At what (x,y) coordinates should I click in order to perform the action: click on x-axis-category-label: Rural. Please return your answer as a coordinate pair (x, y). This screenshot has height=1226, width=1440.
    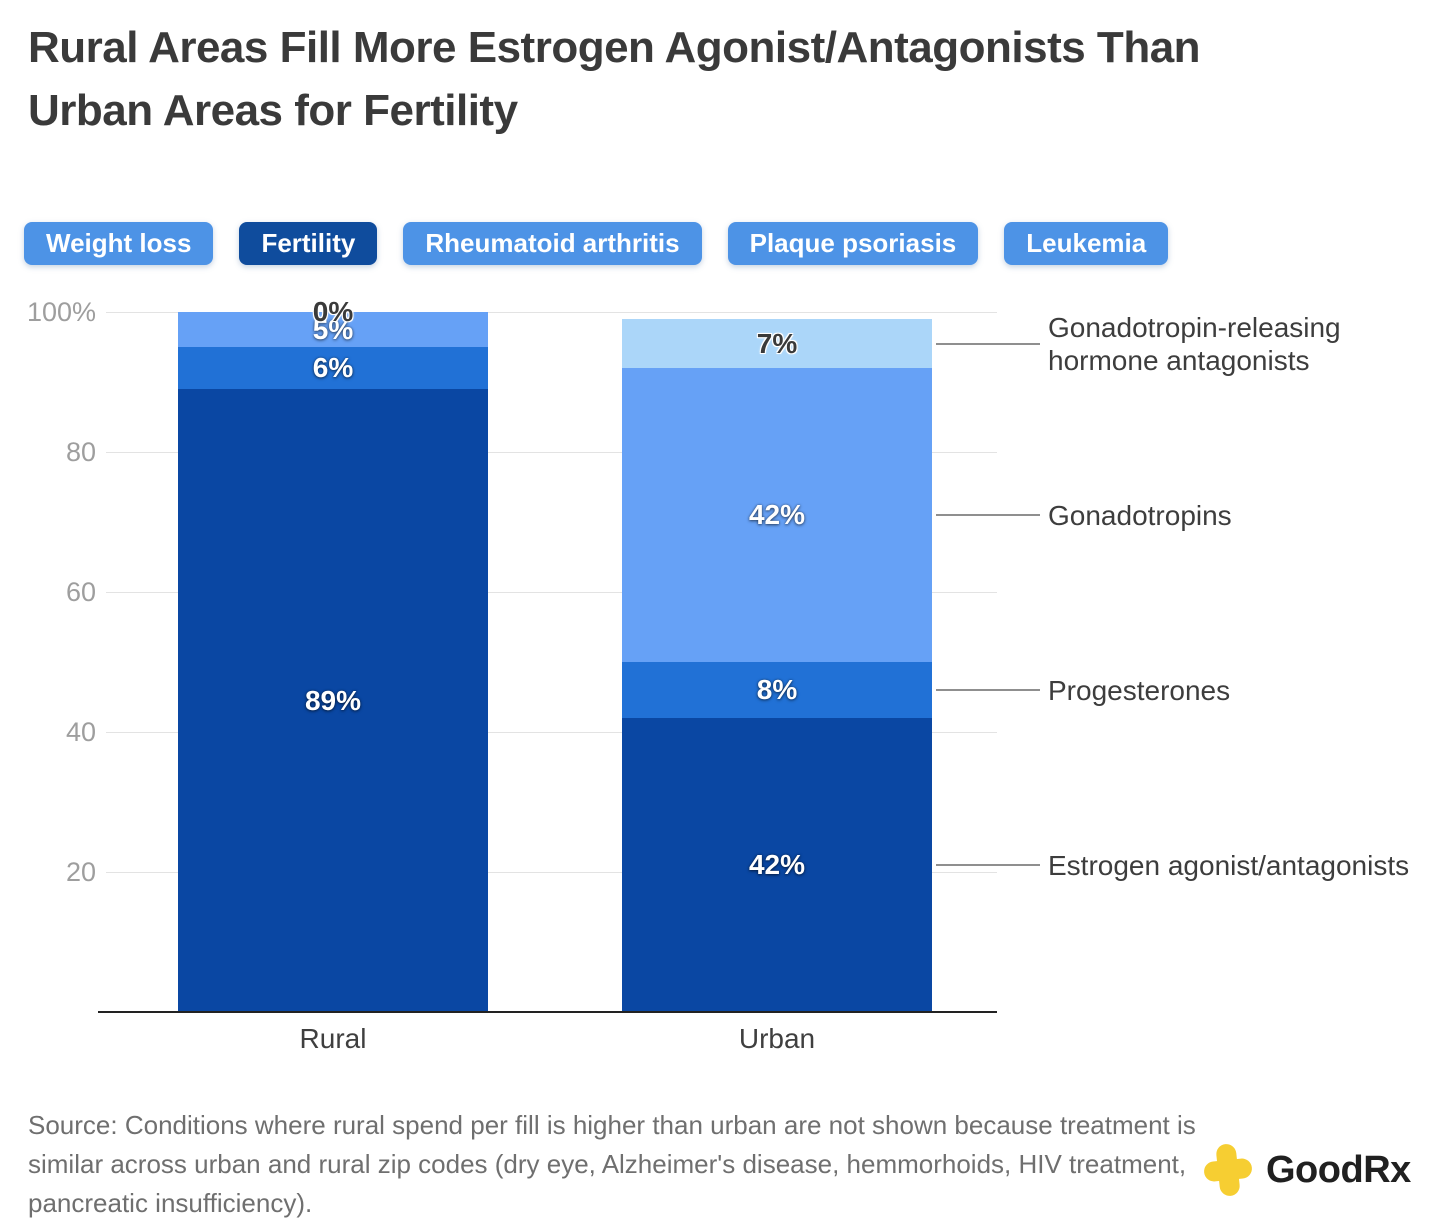
    Looking at the image, I should click on (333, 1038).